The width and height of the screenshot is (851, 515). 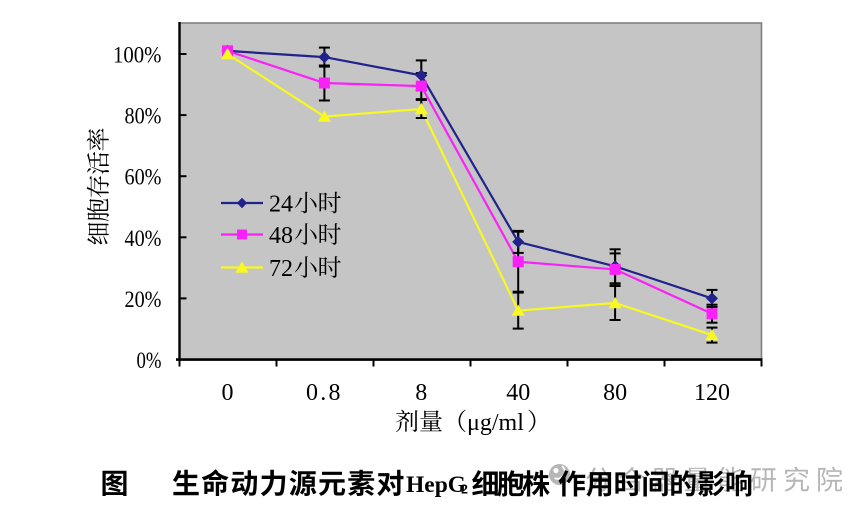 What do you see at coordinates (464, 490) in the screenshot?
I see `svg-text: 2` at bounding box center [464, 490].